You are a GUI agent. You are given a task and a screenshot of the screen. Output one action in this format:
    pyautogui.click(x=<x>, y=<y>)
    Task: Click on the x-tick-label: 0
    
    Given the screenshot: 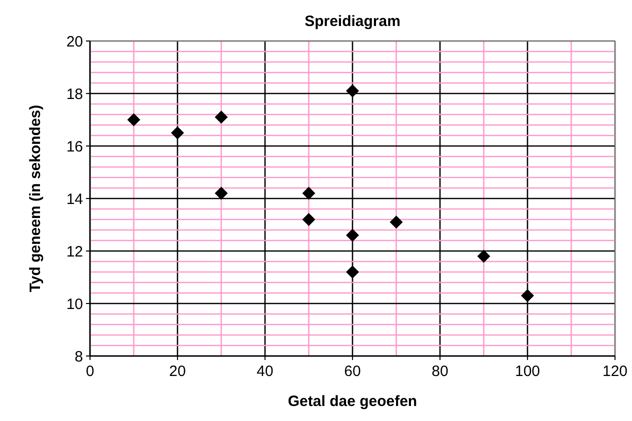 What is the action you would take?
    pyautogui.click(x=90, y=371)
    